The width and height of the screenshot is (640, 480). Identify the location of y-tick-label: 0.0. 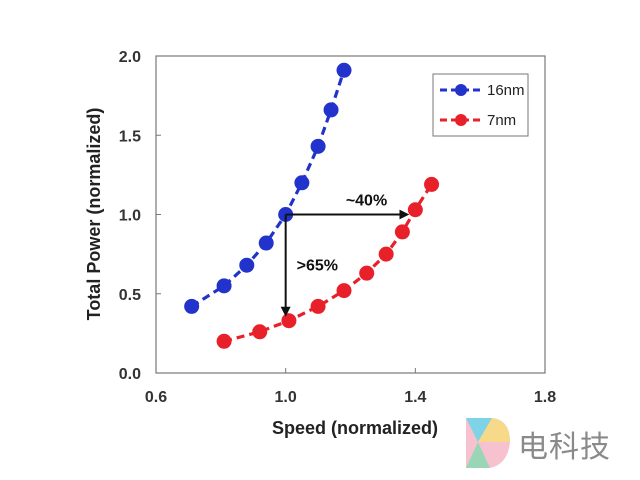
(130, 374).